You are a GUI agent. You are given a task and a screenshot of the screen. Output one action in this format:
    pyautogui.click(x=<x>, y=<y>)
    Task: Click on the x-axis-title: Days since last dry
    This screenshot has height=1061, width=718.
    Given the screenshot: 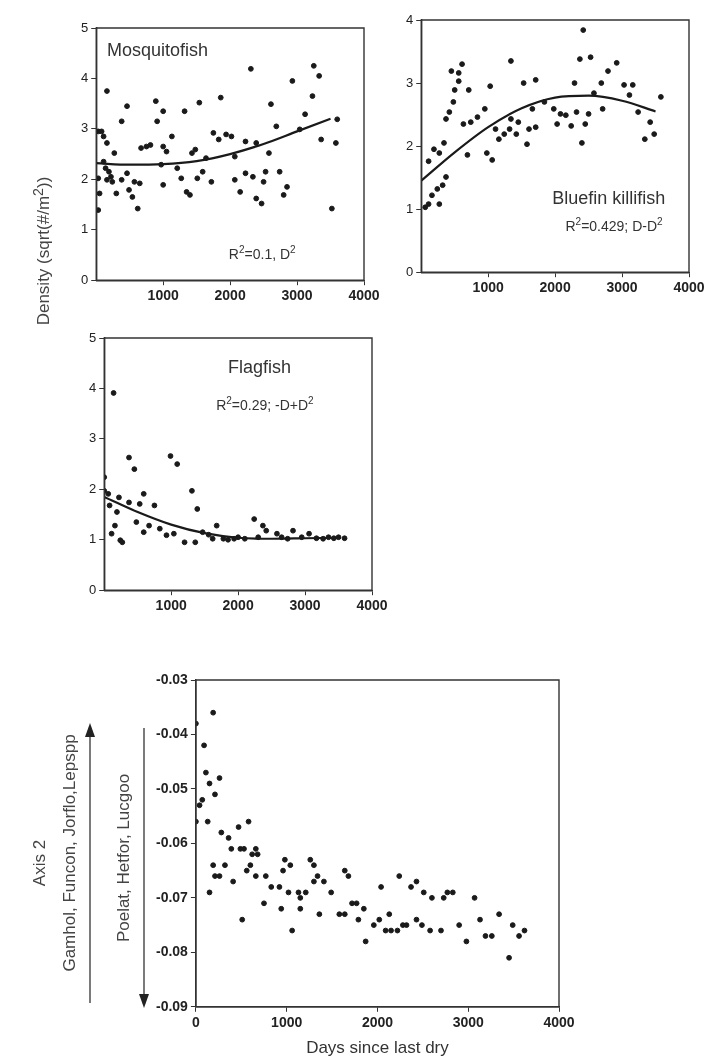 What is the action you would take?
    pyautogui.click(x=378, y=1048)
    